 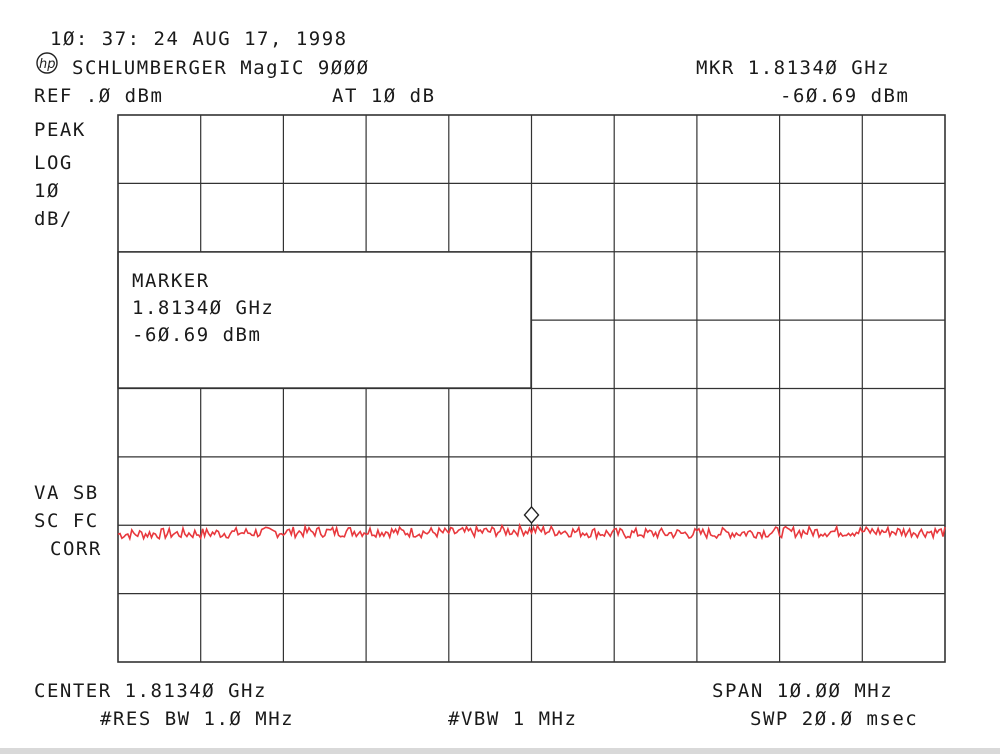 I want to click on video-bandwidth: #VBW 1 MHz, so click(x=513, y=719).